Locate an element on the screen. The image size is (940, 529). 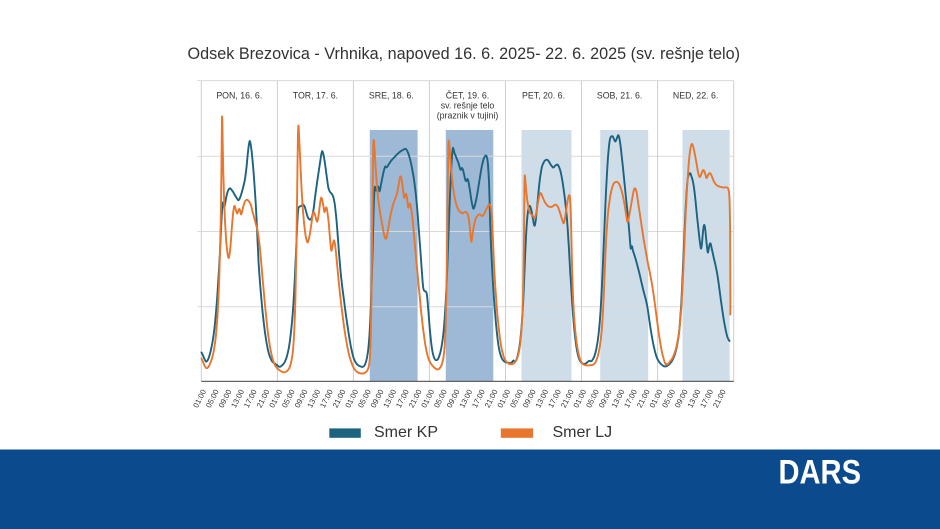
svg-text: TOR, 17. 6. is located at coordinates (315, 96).